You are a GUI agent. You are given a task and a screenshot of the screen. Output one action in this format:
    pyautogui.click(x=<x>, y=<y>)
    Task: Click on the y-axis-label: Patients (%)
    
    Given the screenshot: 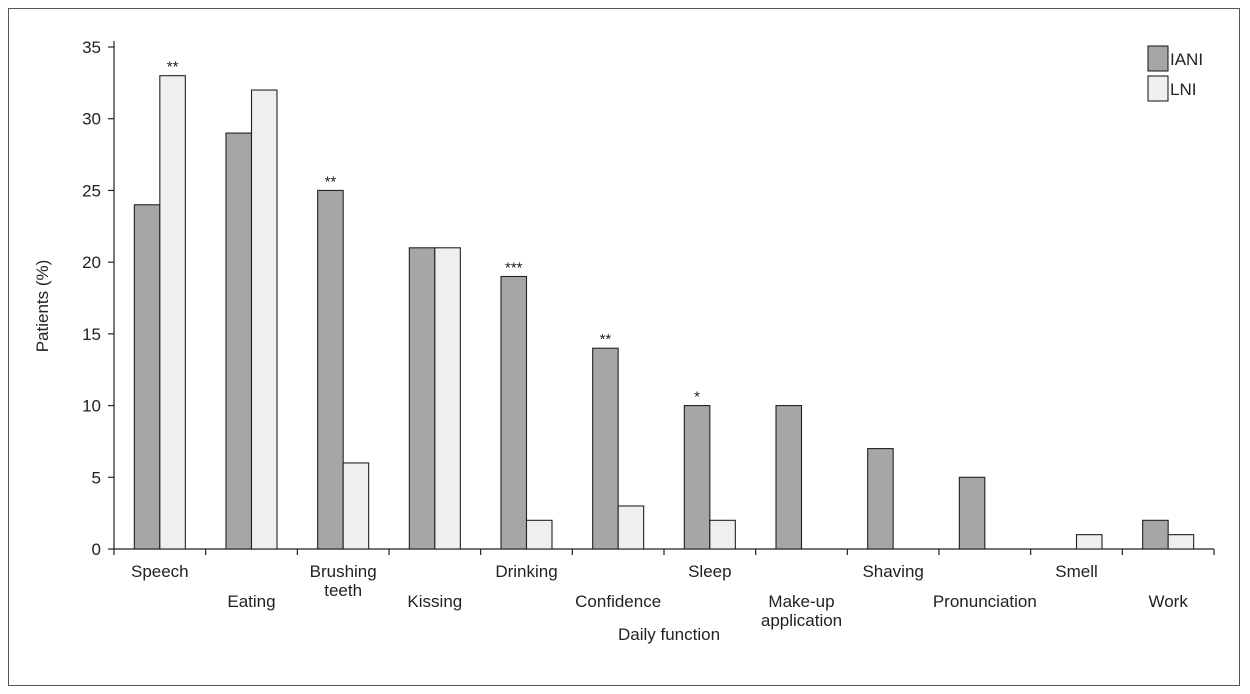 What is the action you would take?
    pyautogui.click(x=42, y=306)
    